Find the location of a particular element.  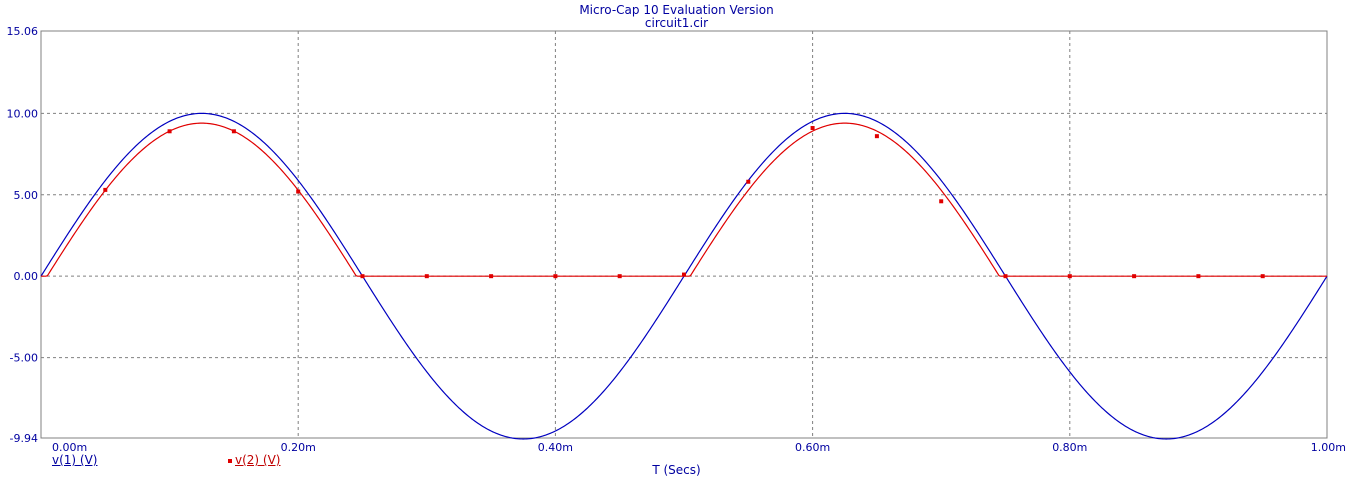

x-axis-title: T (Secs) is located at coordinates (676, 470).